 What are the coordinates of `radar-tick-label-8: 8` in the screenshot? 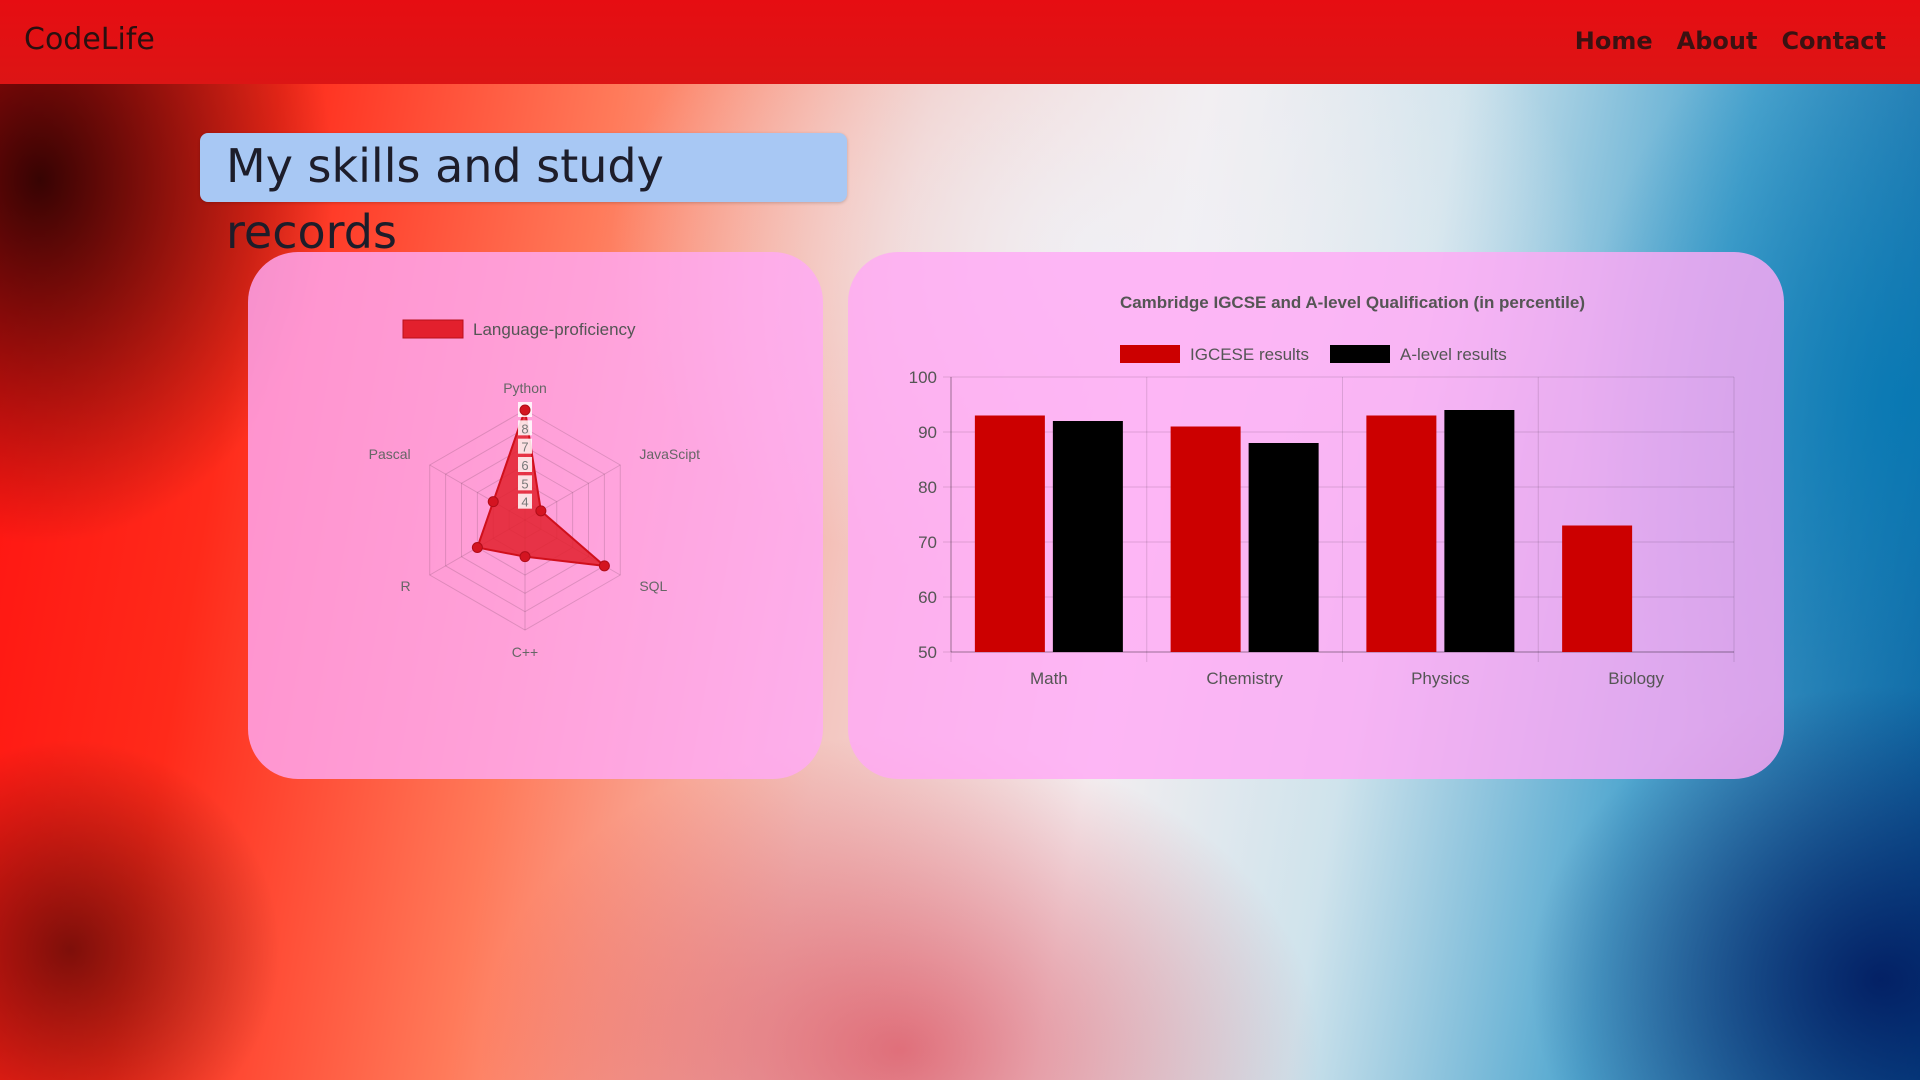 It's located at (524, 428).